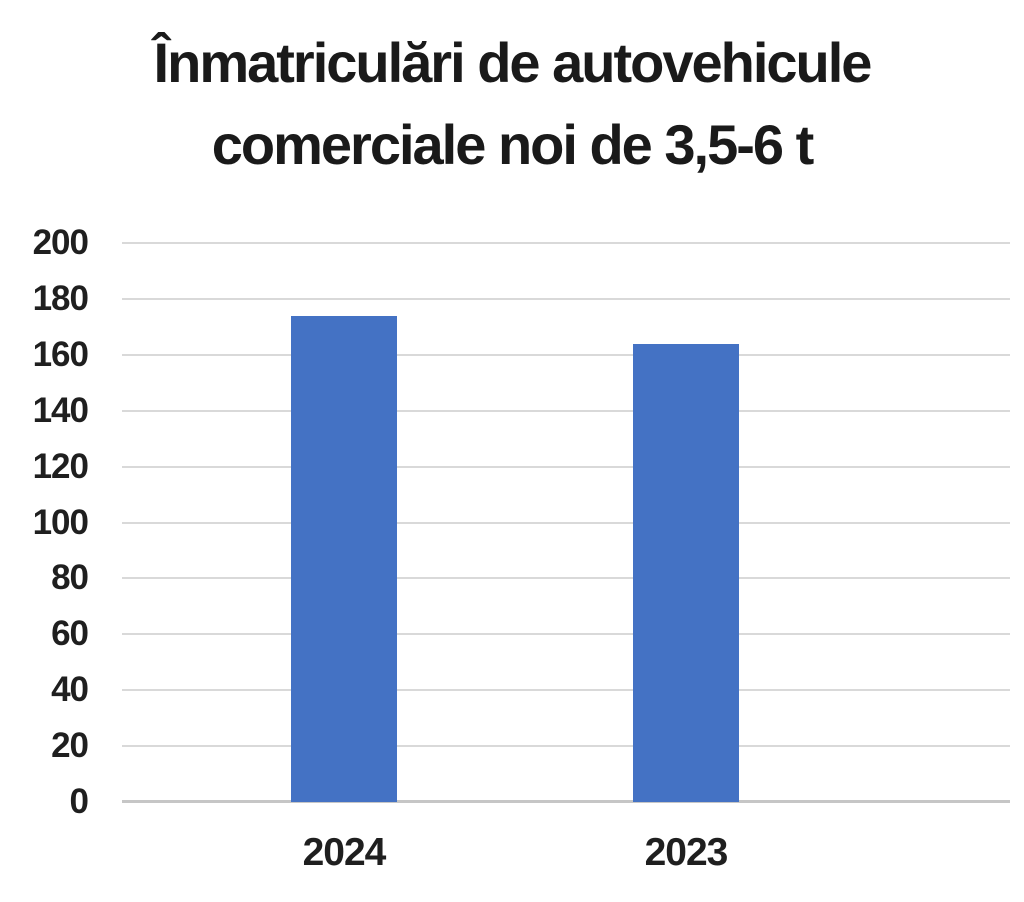 The width and height of the screenshot is (1024, 902). Describe the element at coordinates (70, 746) in the screenshot. I see `y-tick-label-20: 20` at that location.